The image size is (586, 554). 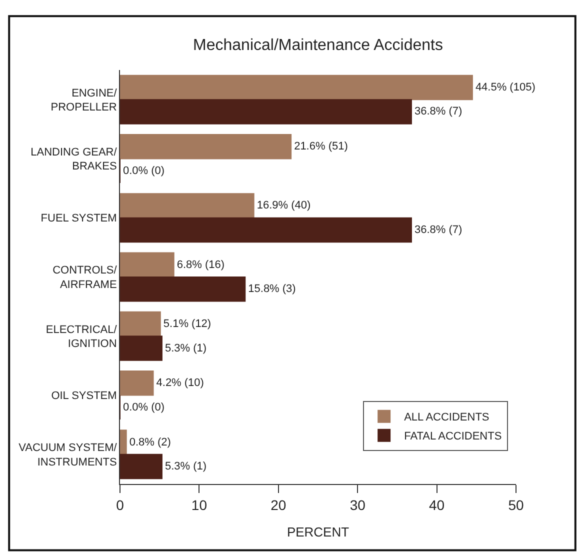 I want to click on legend-label: FATAL ACCIDENTS, so click(x=453, y=436).